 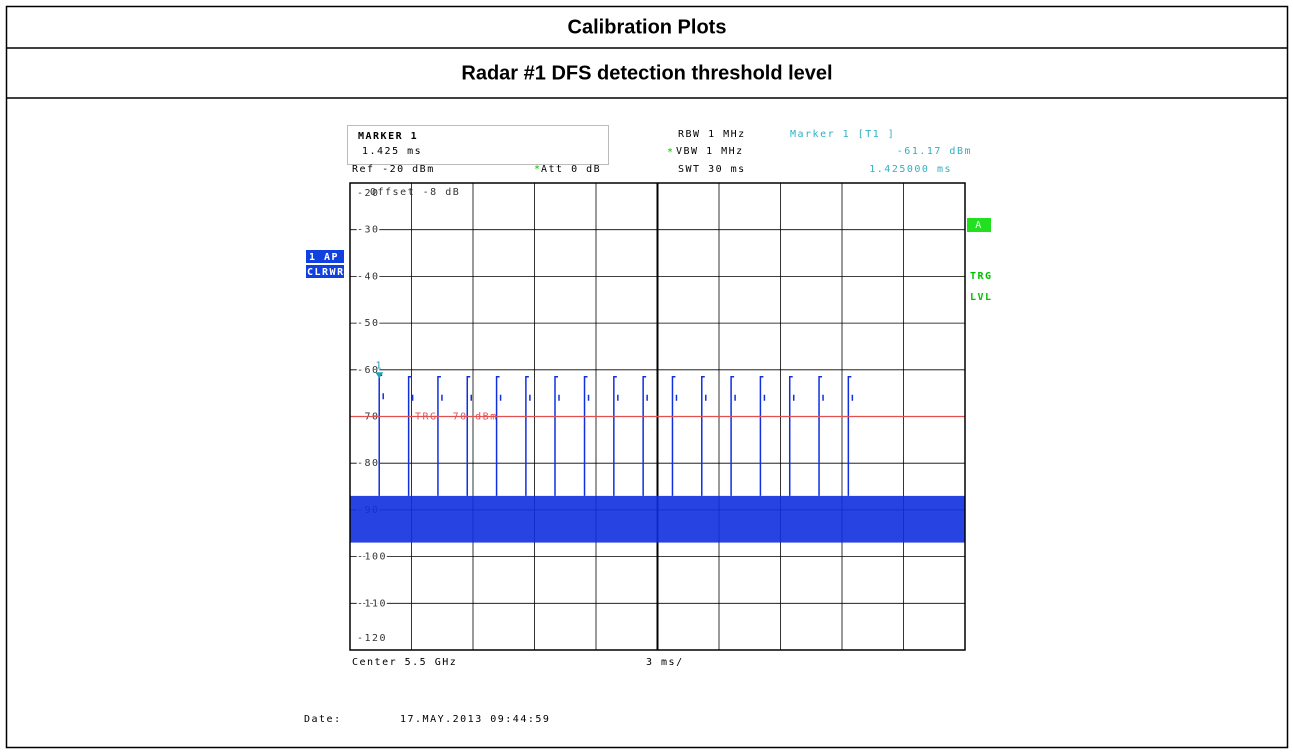 What do you see at coordinates (393, 169) in the screenshot?
I see `ref-level: Ref -20 dBm` at bounding box center [393, 169].